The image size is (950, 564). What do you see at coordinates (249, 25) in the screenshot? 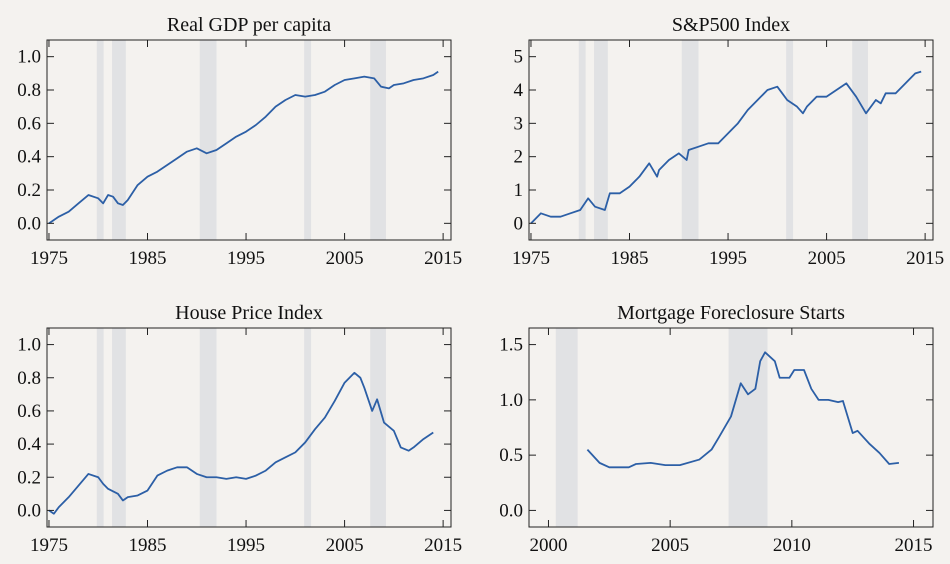
I see `subplot-title: Real GDP per capita` at bounding box center [249, 25].